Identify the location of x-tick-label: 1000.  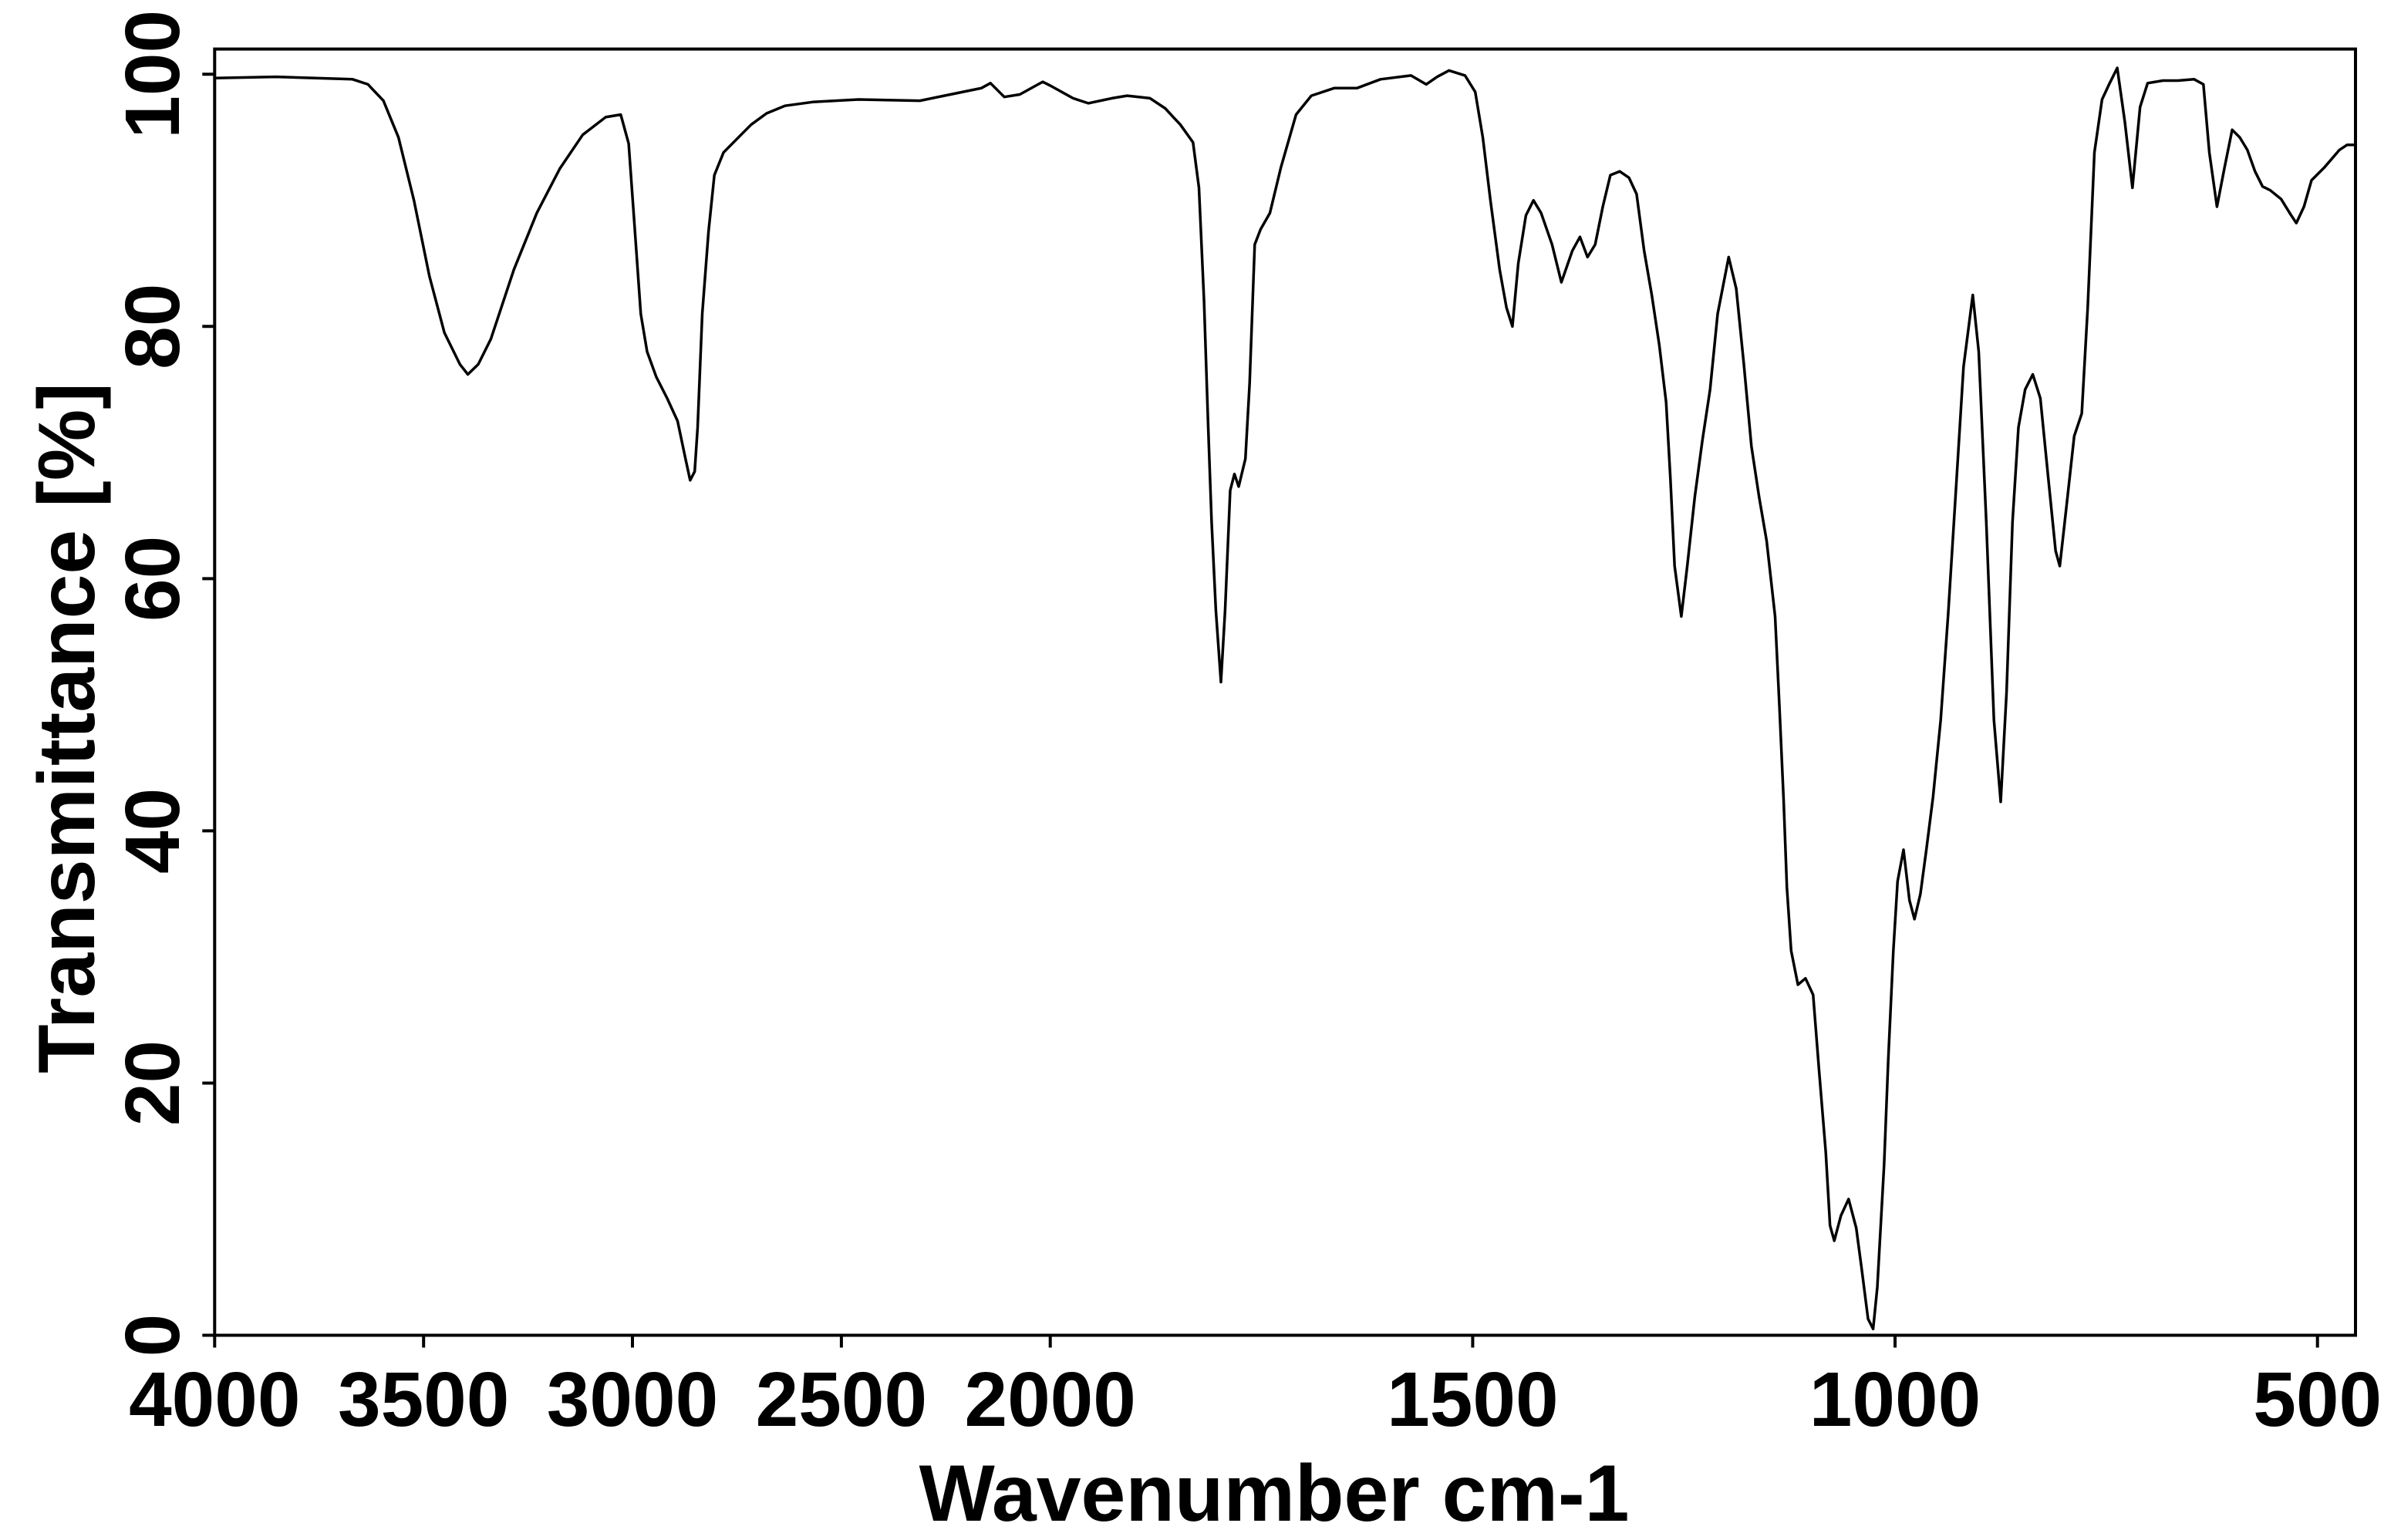
(1895, 1400).